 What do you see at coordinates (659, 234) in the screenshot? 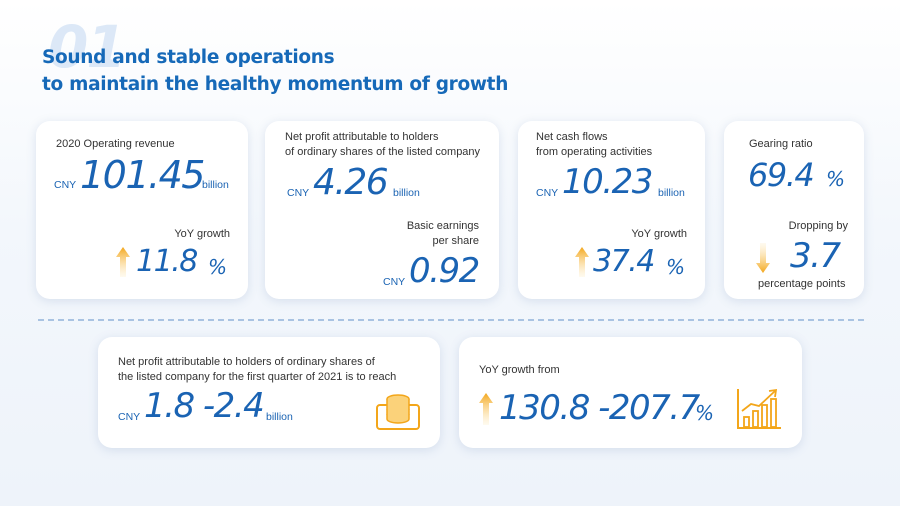
I see `cash-flow-growth-label: YoY growth` at bounding box center [659, 234].